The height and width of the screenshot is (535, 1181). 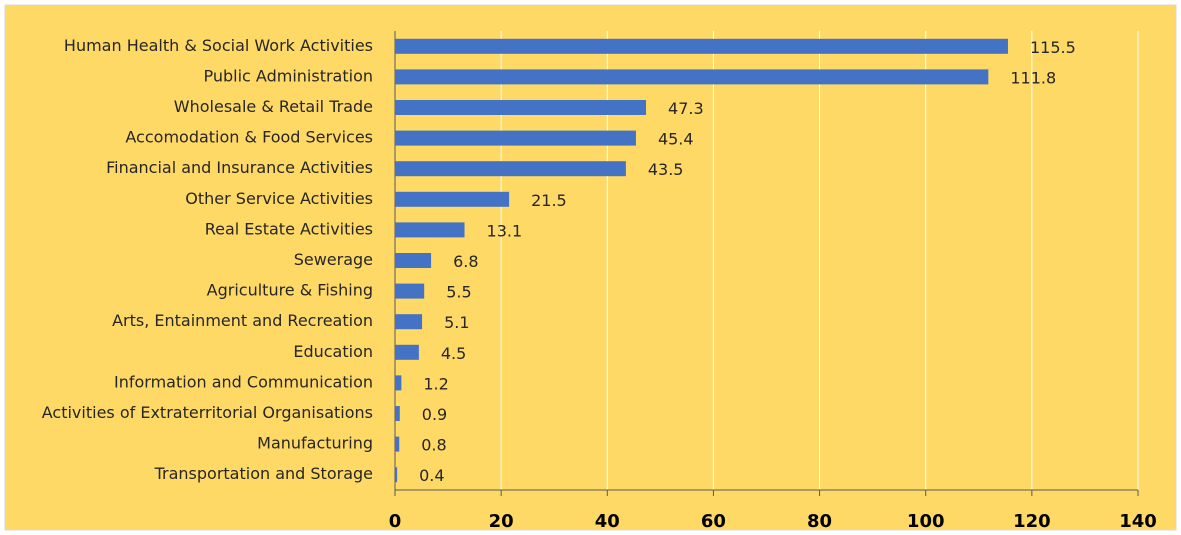 What do you see at coordinates (1032, 521) in the screenshot?
I see `x-tick-label: 120` at bounding box center [1032, 521].